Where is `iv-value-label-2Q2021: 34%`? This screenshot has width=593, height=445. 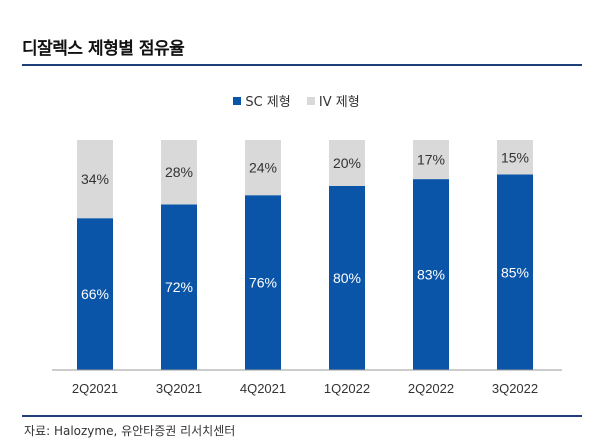 iv-value-label-2Q2021: 34% is located at coordinates (95, 179).